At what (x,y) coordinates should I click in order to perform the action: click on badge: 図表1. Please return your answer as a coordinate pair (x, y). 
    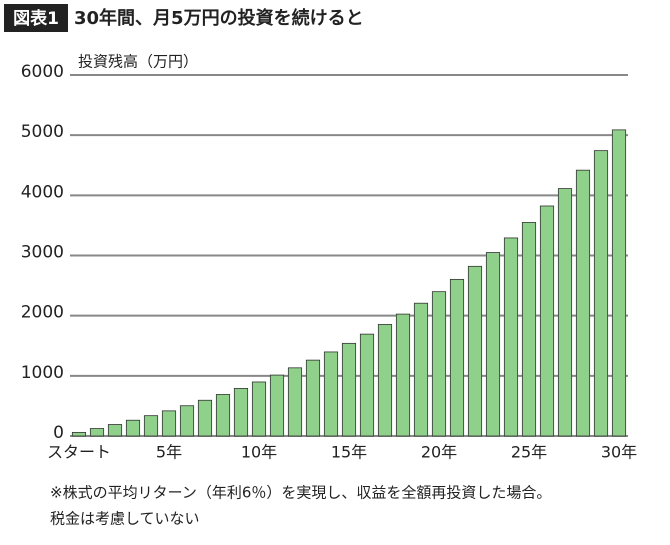
    Looking at the image, I should click on (36, 18).